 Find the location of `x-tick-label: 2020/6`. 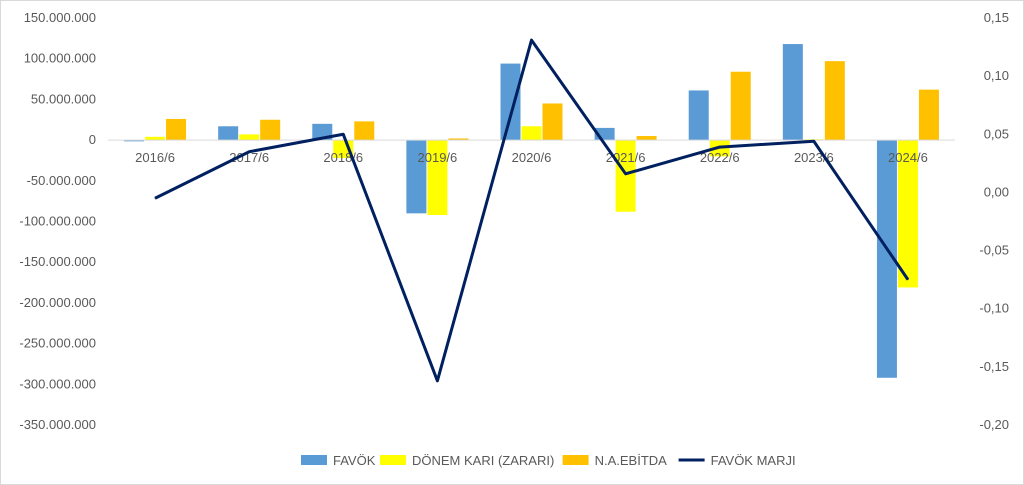

x-tick-label: 2020/6 is located at coordinates (532, 157).